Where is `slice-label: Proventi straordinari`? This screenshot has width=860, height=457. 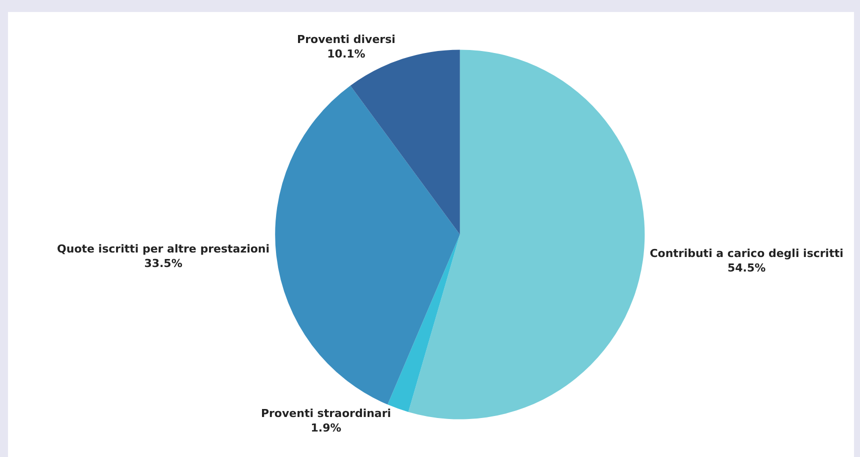
slice-label: Proventi straordinari is located at coordinates (326, 413).